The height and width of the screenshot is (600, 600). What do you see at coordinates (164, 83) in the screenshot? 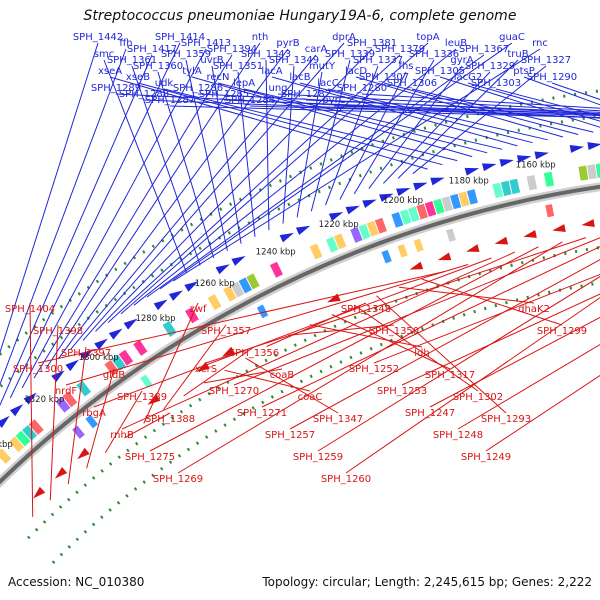
I see `forward-gene-label: udk` at bounding box center [164, 83].